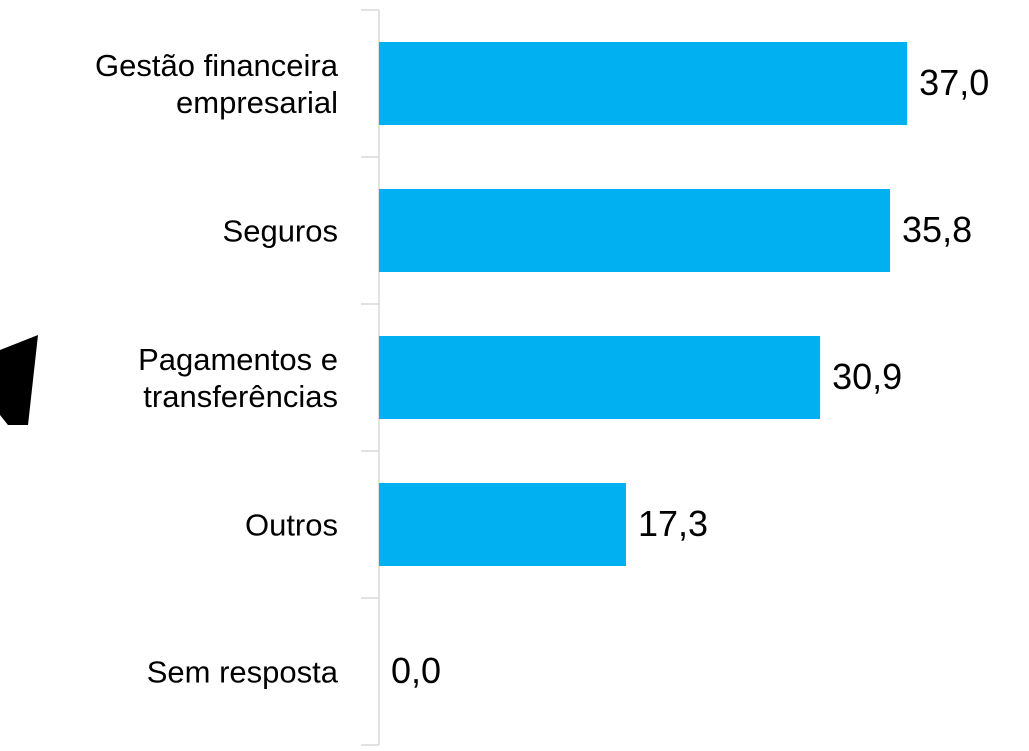 This screenshot has width=1029, height=751. I want to click on y-tick-label: Outros, so click(291, 524).